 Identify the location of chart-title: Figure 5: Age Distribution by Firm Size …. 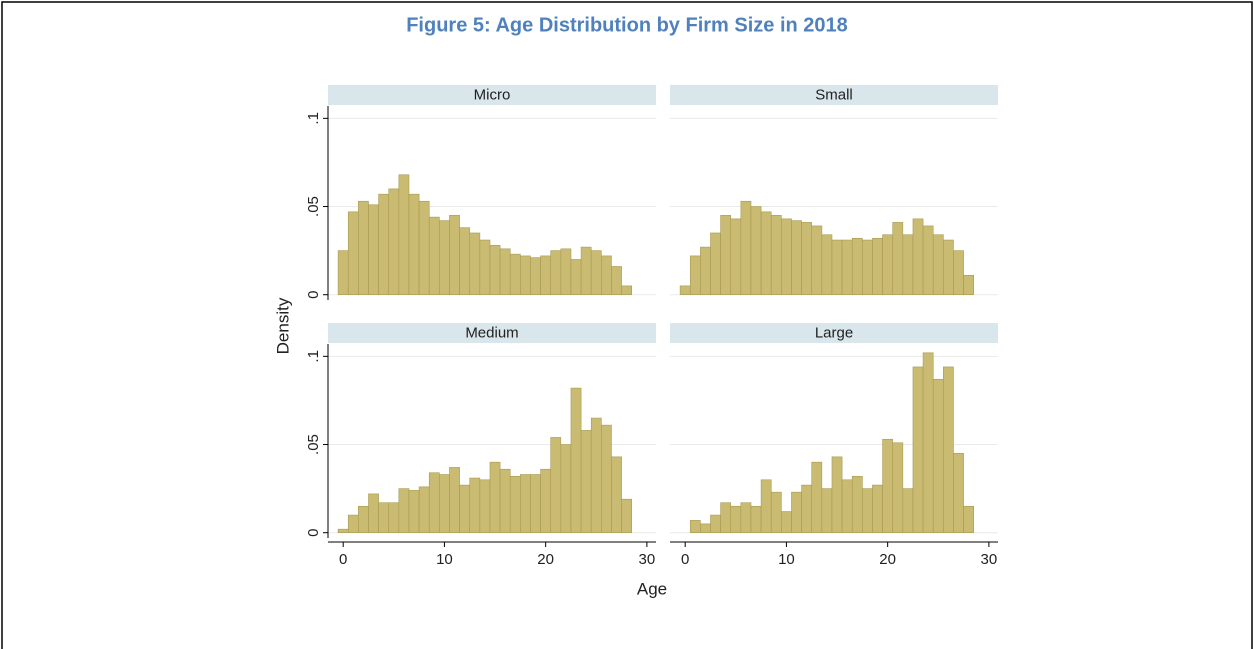
(627, 25).